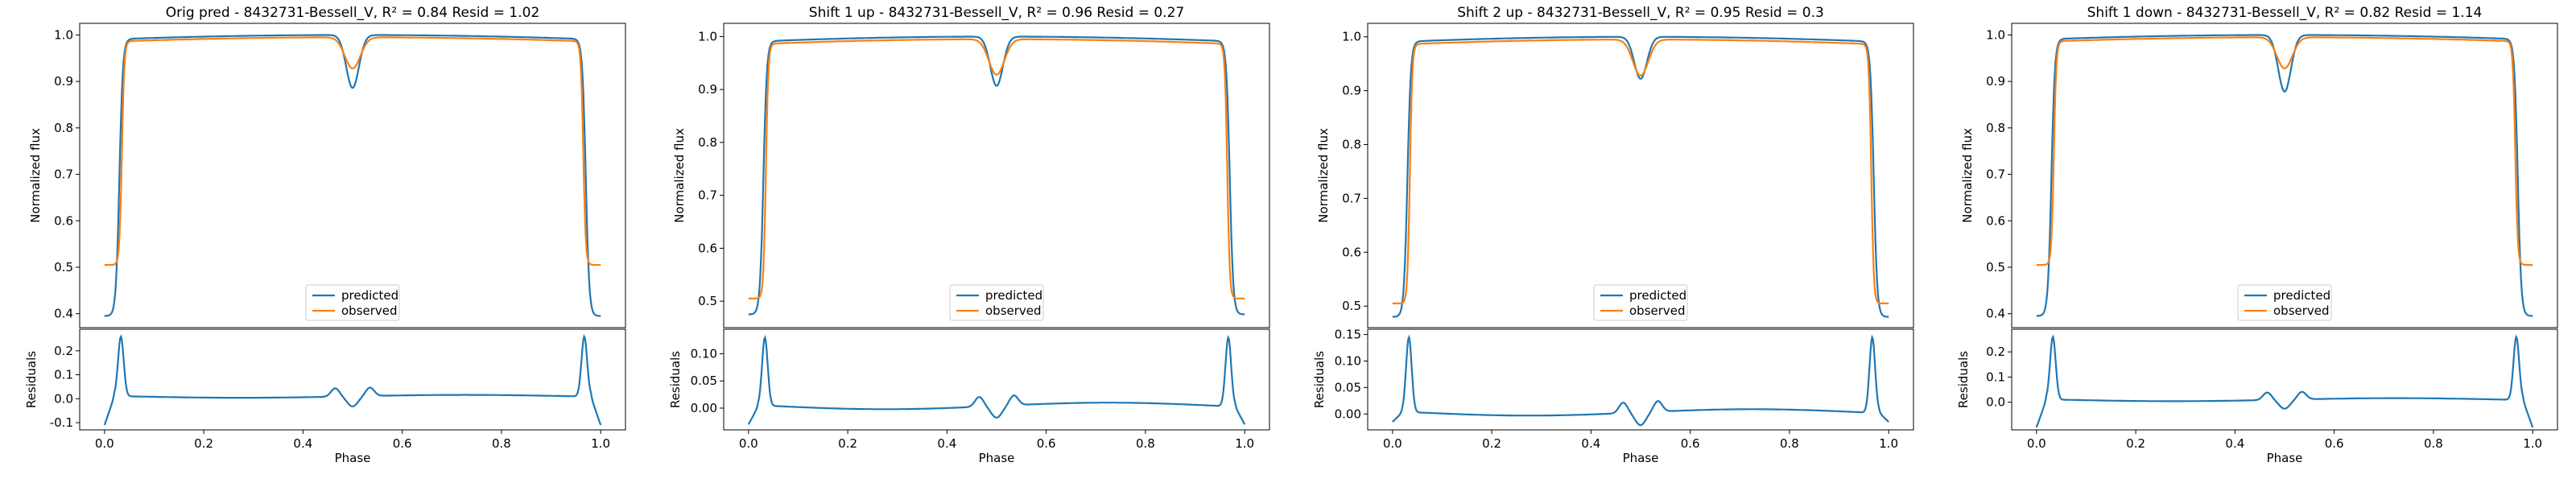 The height and width of the screenshot is (483, 2576). What do you see at coordinates (61, 422) in the screenshot?
I see `residual-ytick-label: -0.1` at bounding box center [61, 422].